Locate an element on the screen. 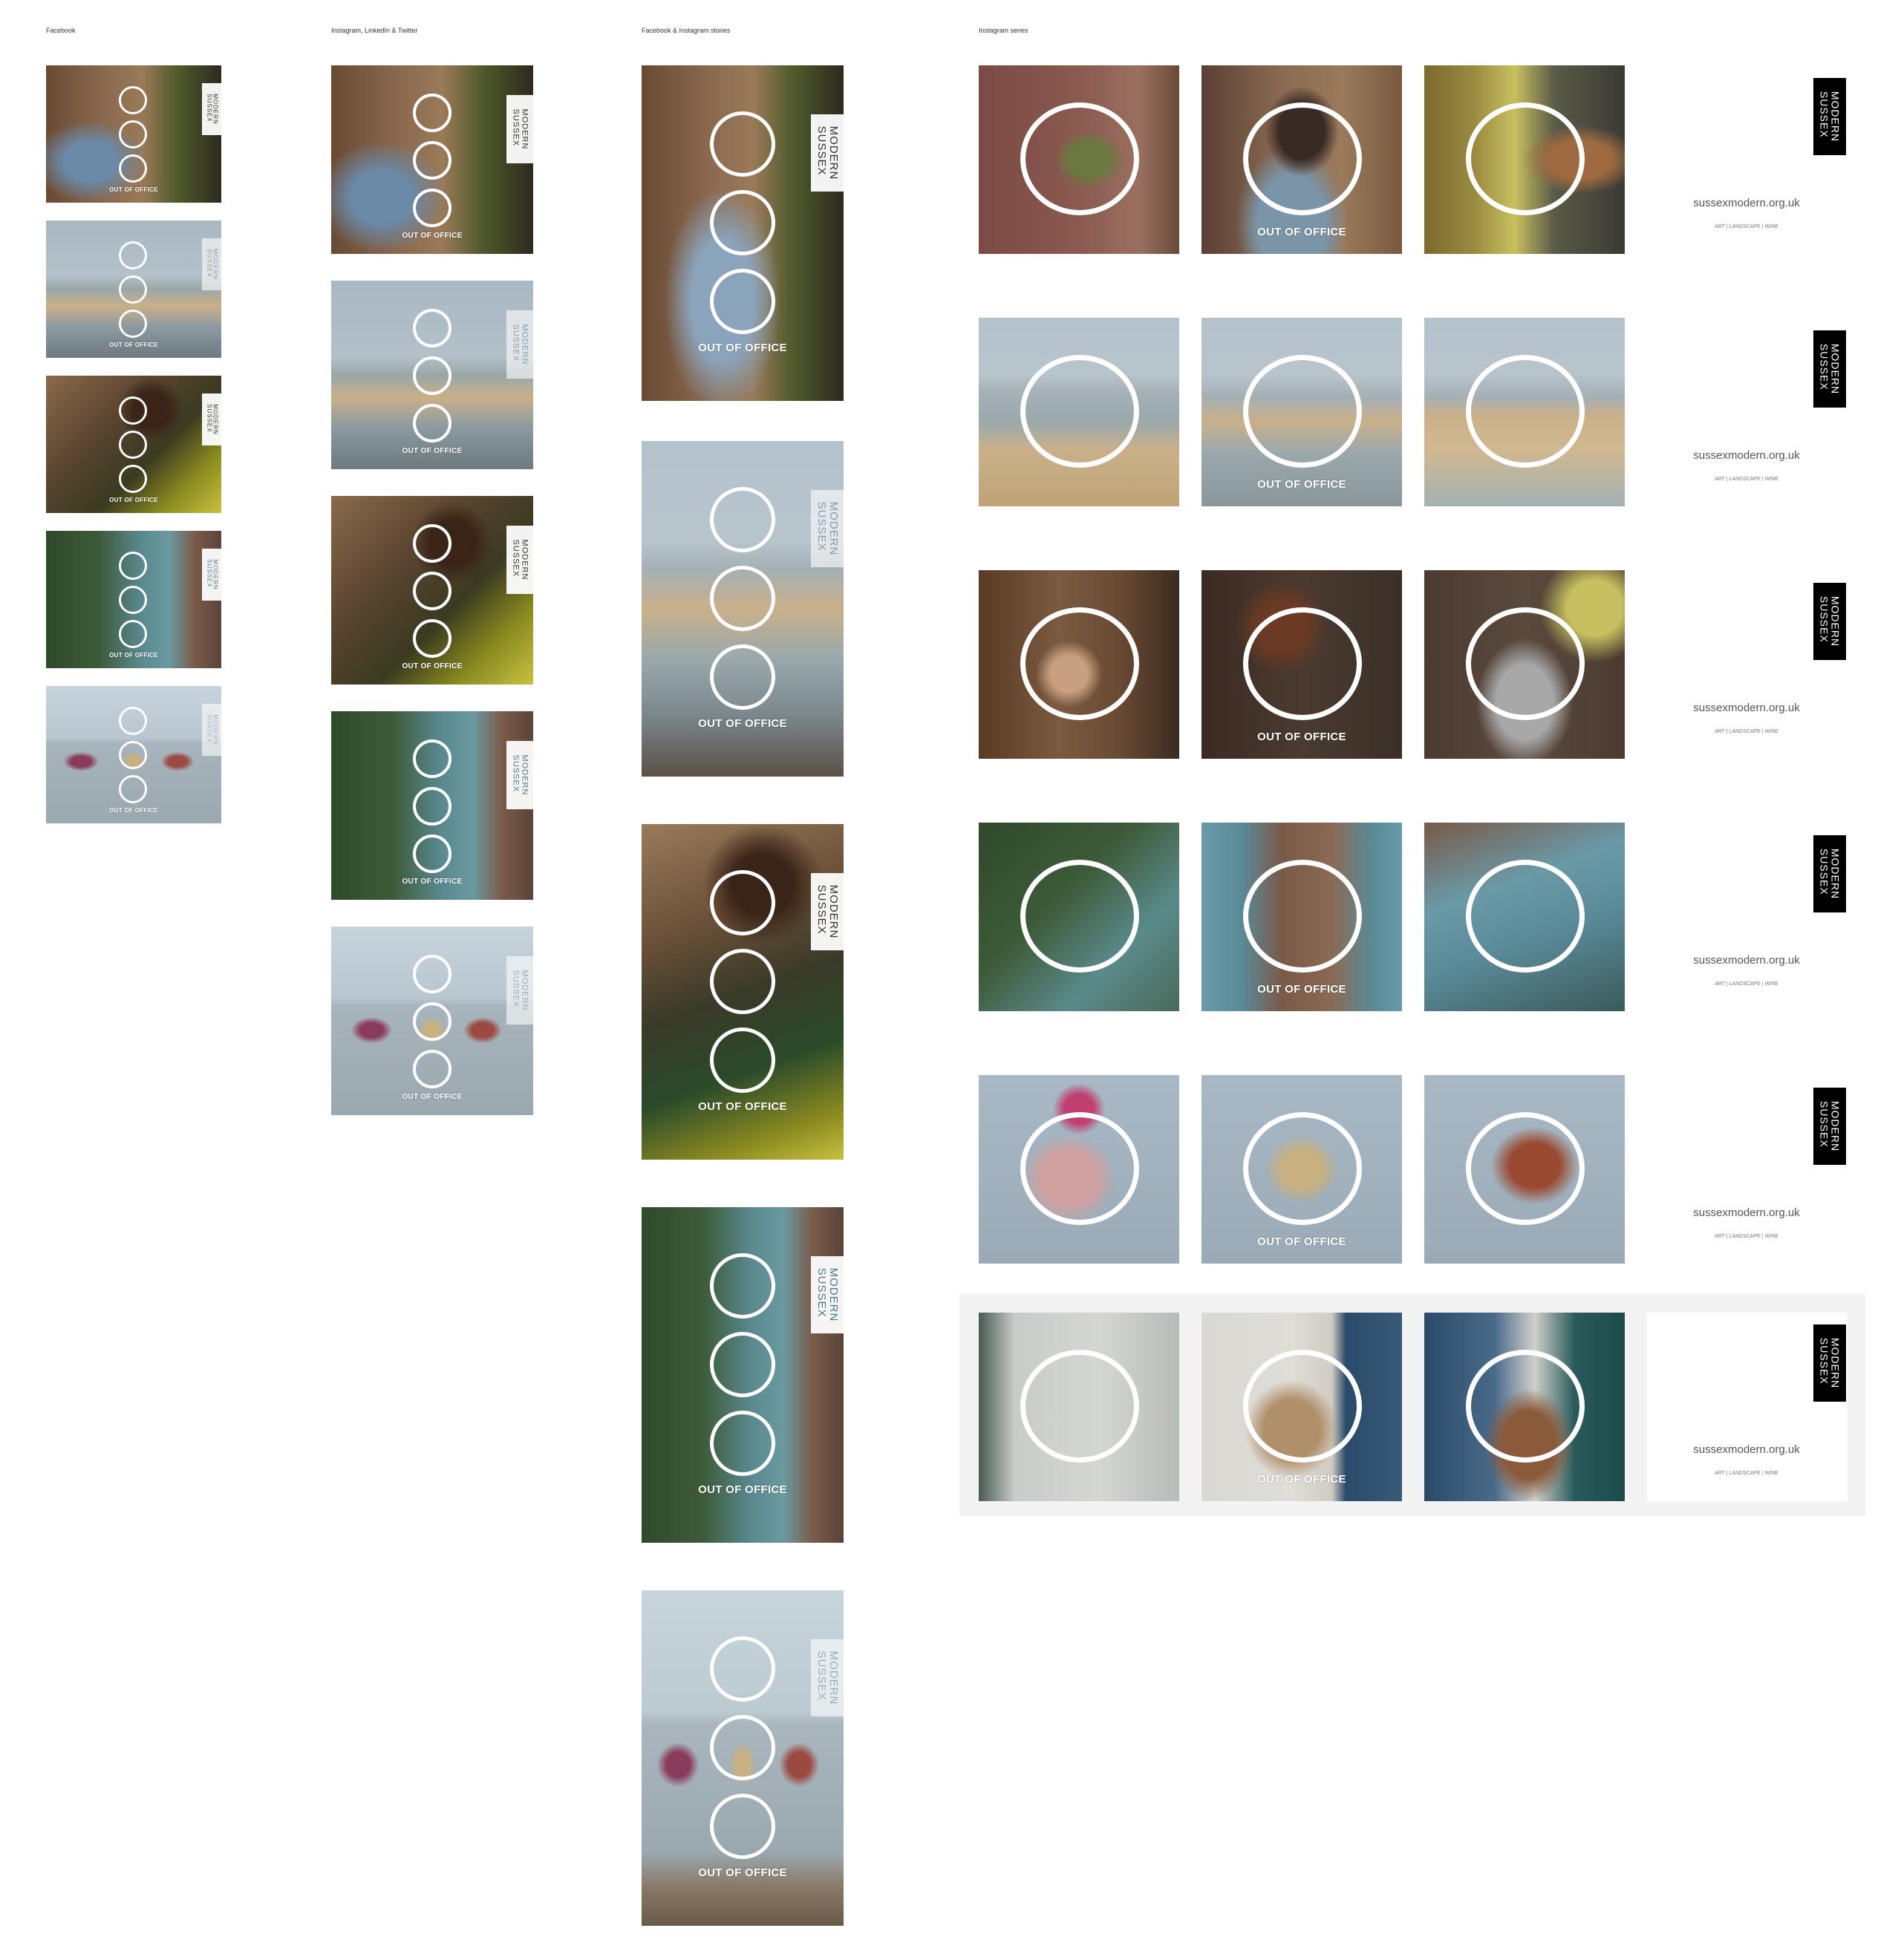 This screenshot has width=1901, height=1960. story-studio: OUT OF OFFICE MODERN SUSSEX is located at coordinates (743, 233).